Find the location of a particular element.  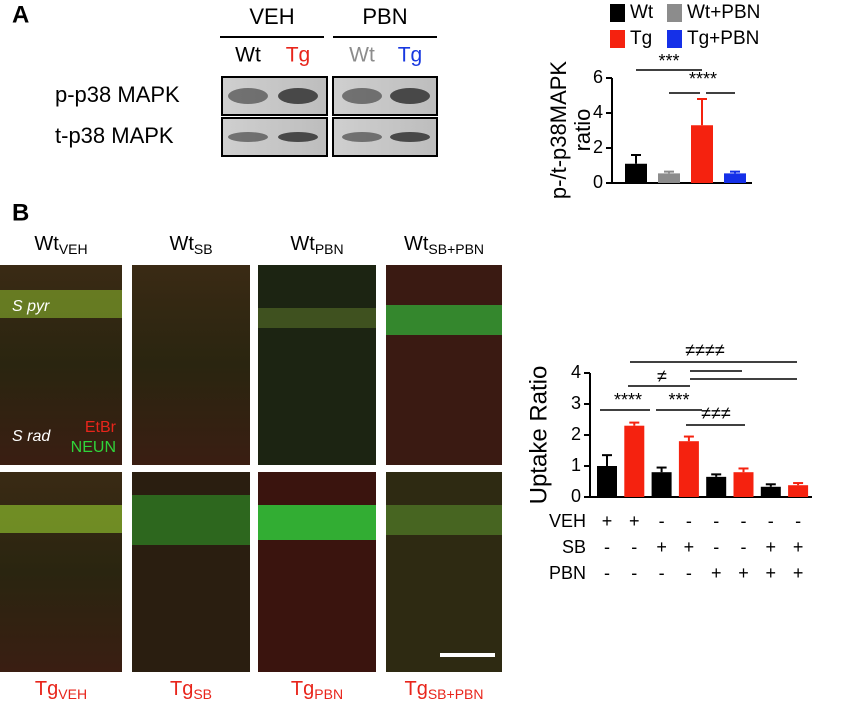

significance-label: *** is located at coordinates (678, 400).